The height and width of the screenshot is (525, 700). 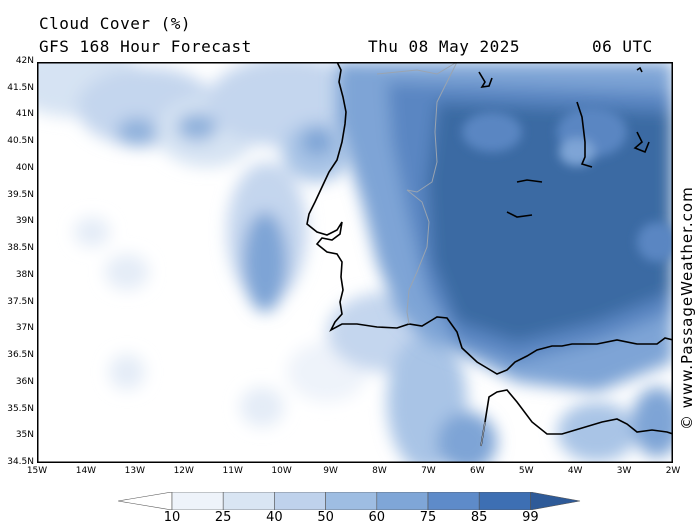 I want to click on map-title: Cloud Cover (%), so click(x=115, y=23).